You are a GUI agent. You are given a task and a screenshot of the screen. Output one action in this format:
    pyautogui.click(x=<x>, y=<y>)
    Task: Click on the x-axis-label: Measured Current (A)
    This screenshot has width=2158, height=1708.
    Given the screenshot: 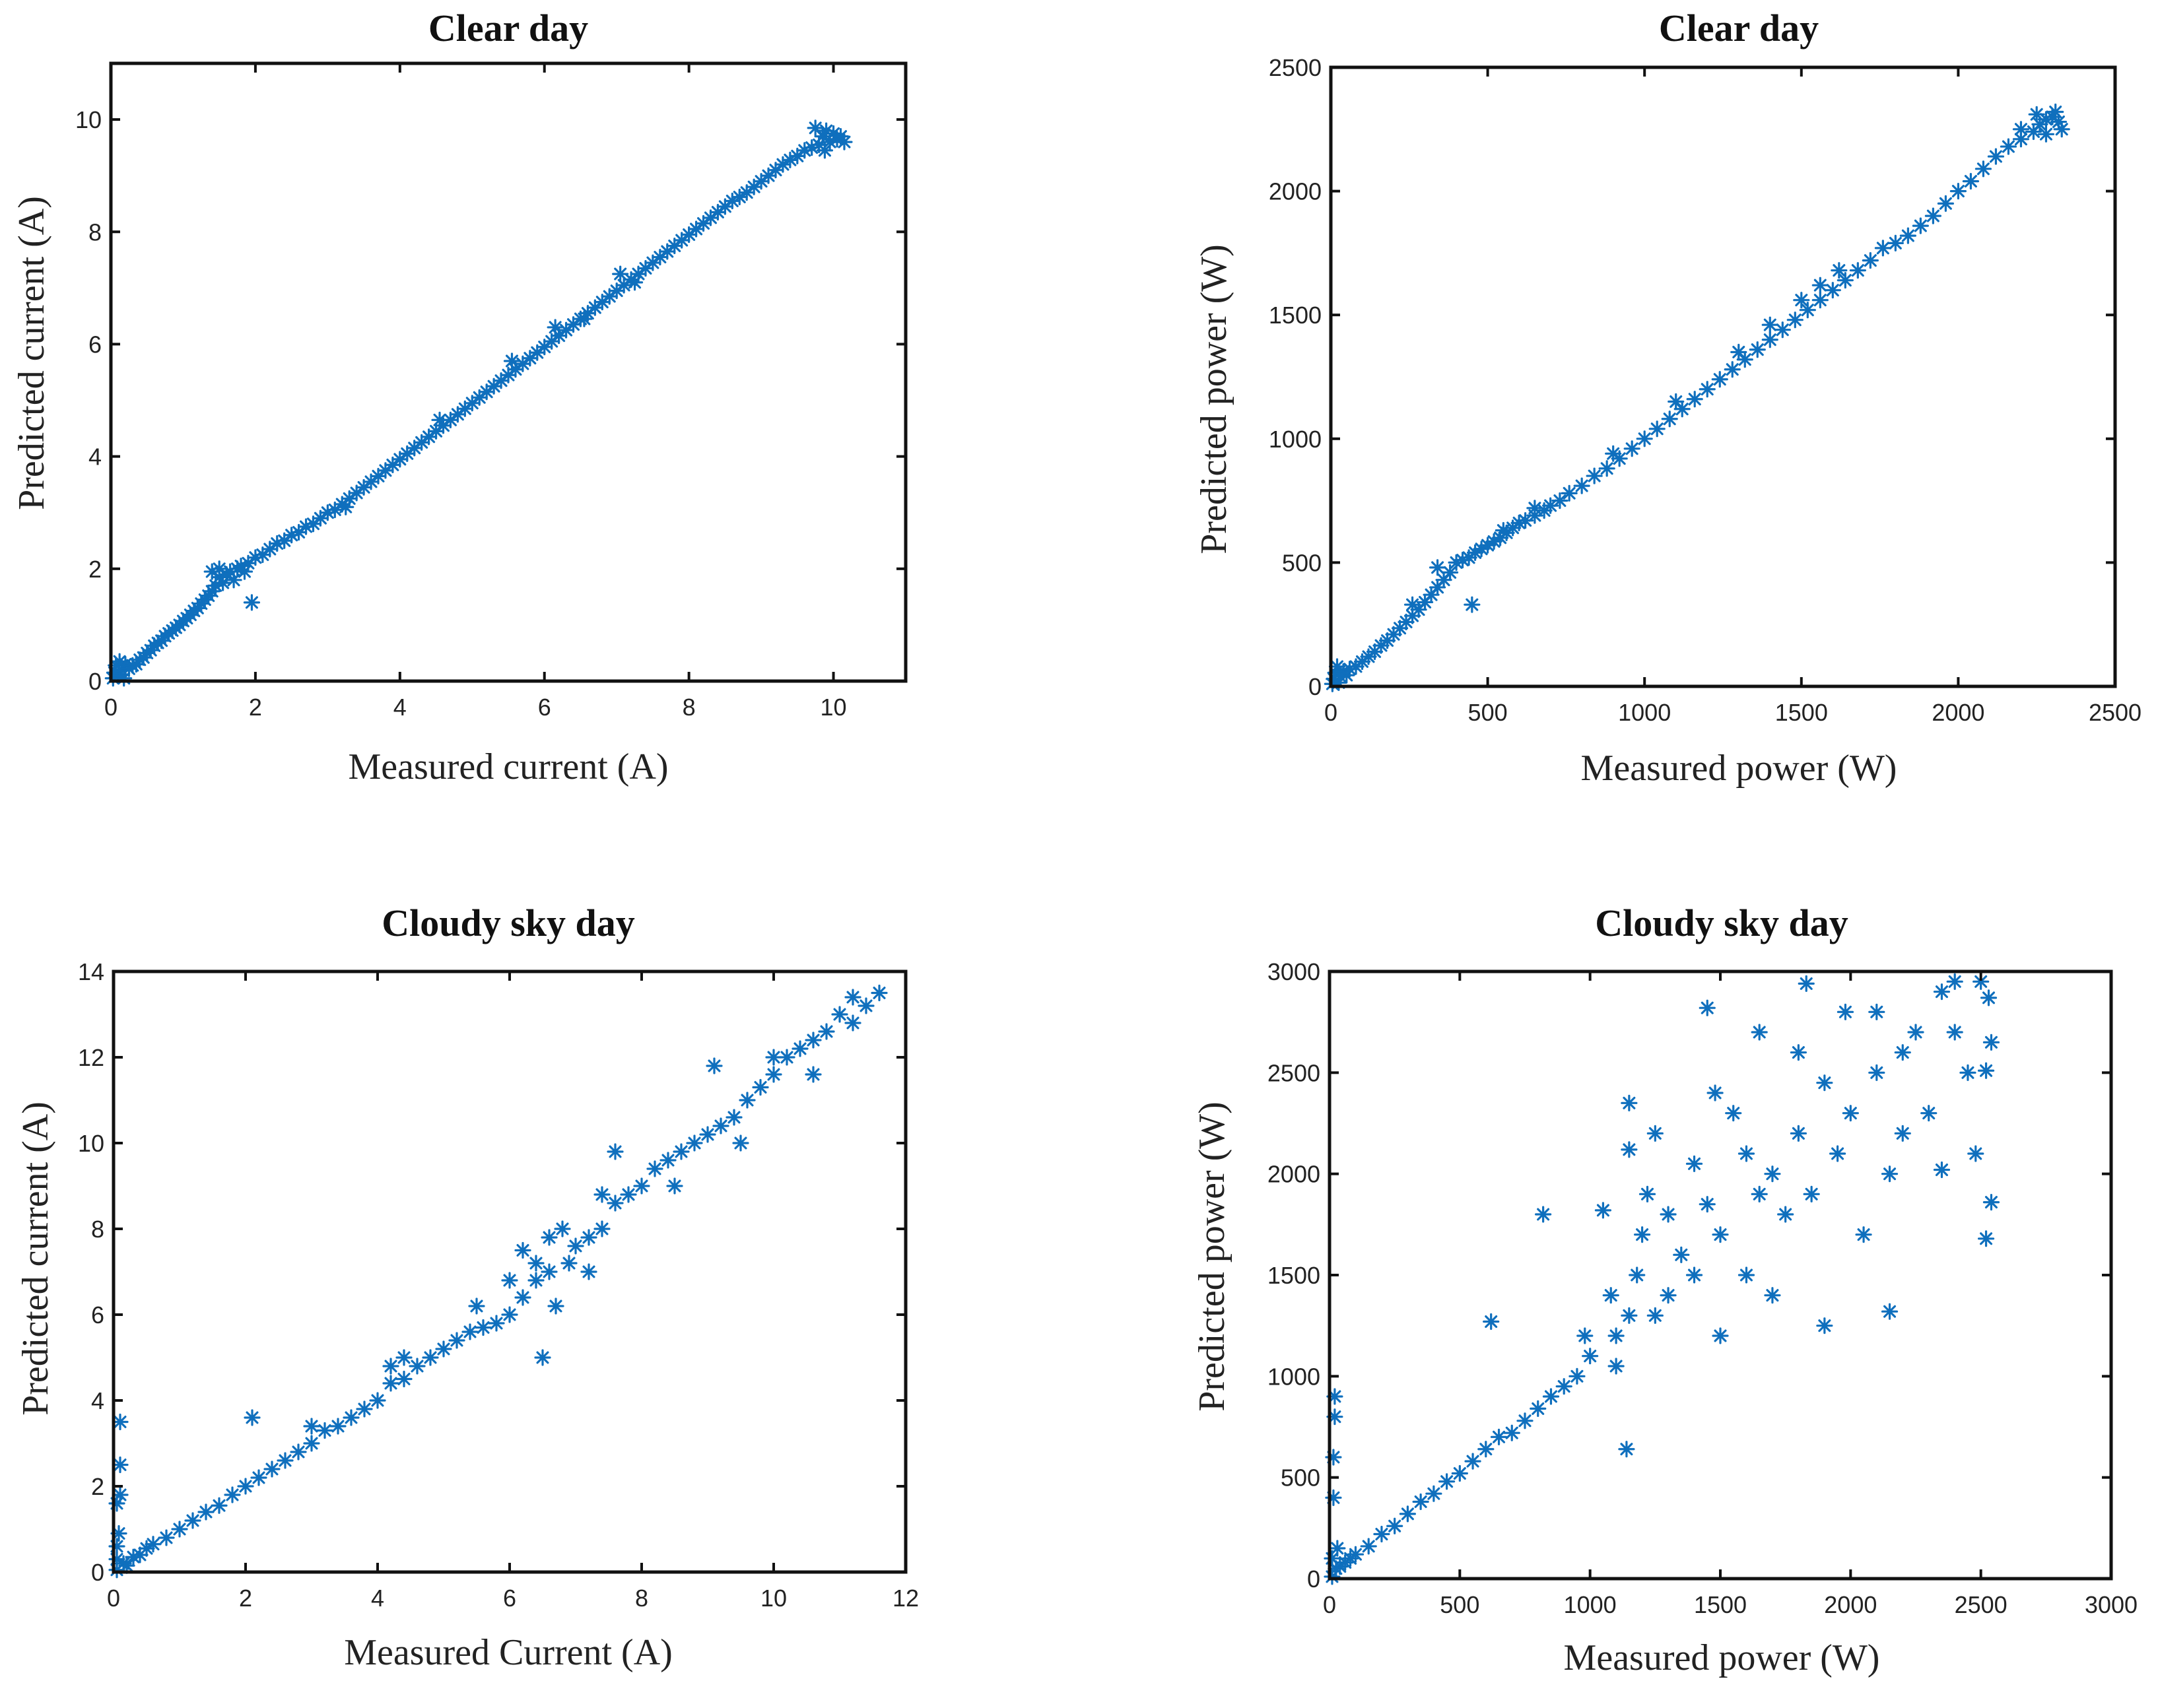 What is the action you would take?
    pyautogui.click(x=508, y=1652)
    